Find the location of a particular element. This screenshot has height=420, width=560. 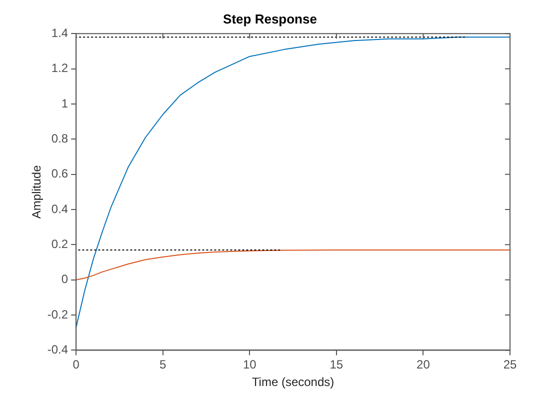

x-tick-label: 15 is located at coordinates (337, 365).